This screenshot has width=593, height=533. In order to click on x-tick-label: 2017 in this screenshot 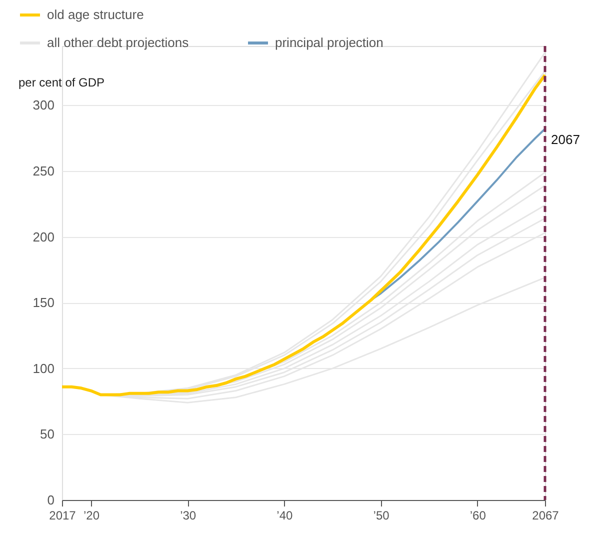, I will do `click(62, 515)`.